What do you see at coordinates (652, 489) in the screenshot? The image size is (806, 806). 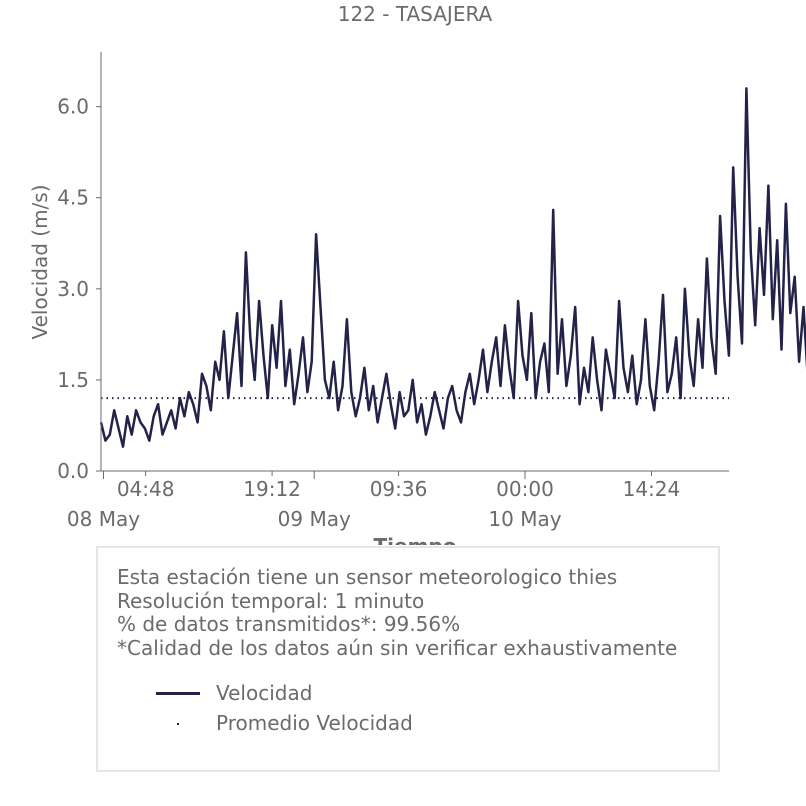 I see `x-tick-label: 14:24` at bounding box center [652, 489].